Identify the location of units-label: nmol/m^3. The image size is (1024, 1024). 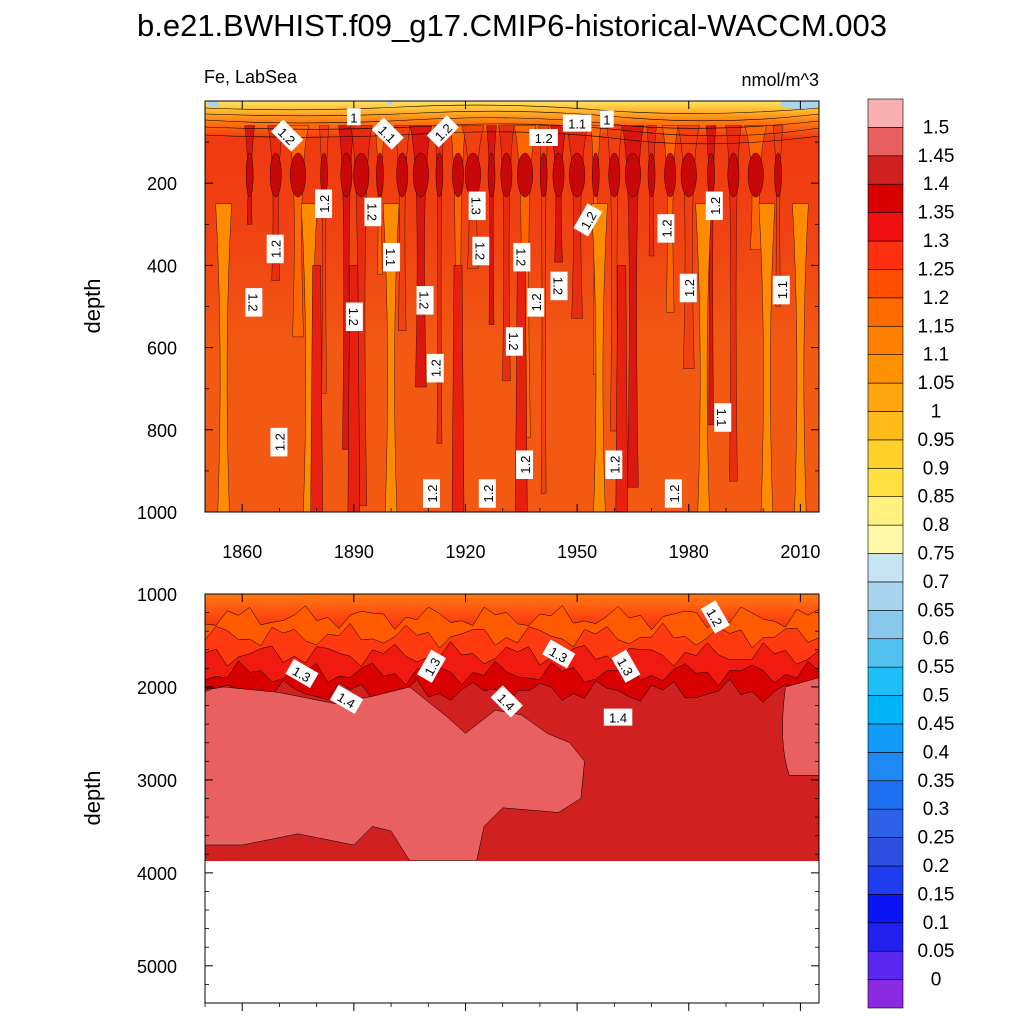
(780, 80).